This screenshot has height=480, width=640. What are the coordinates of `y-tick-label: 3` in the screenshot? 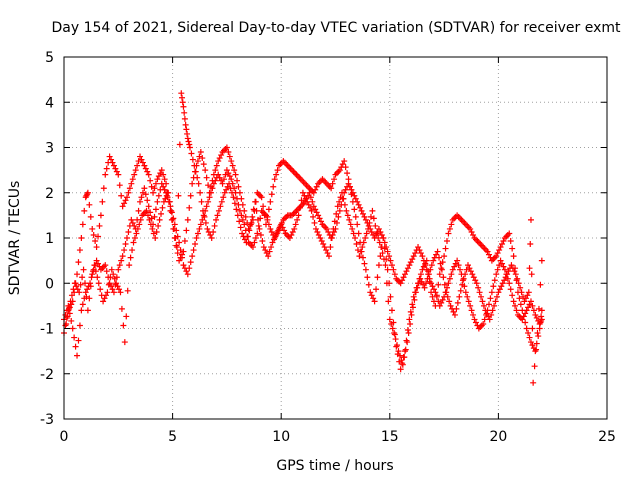 It's located at (49, 149).